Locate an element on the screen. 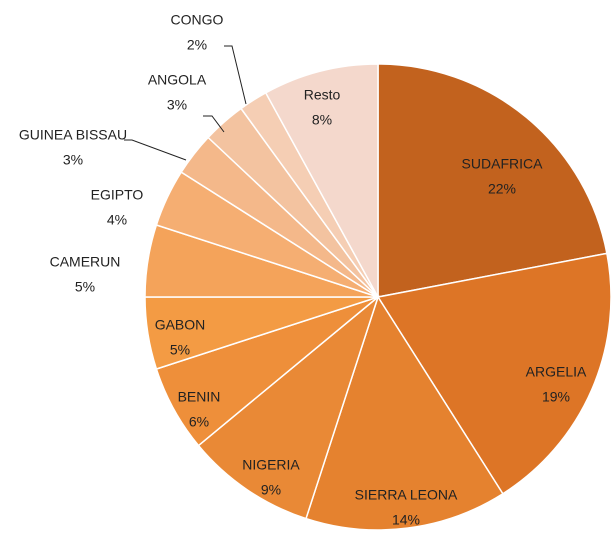 The width and height of the screenshot is (611, 537). value-label: 8% is located at coordinates (322, 120).